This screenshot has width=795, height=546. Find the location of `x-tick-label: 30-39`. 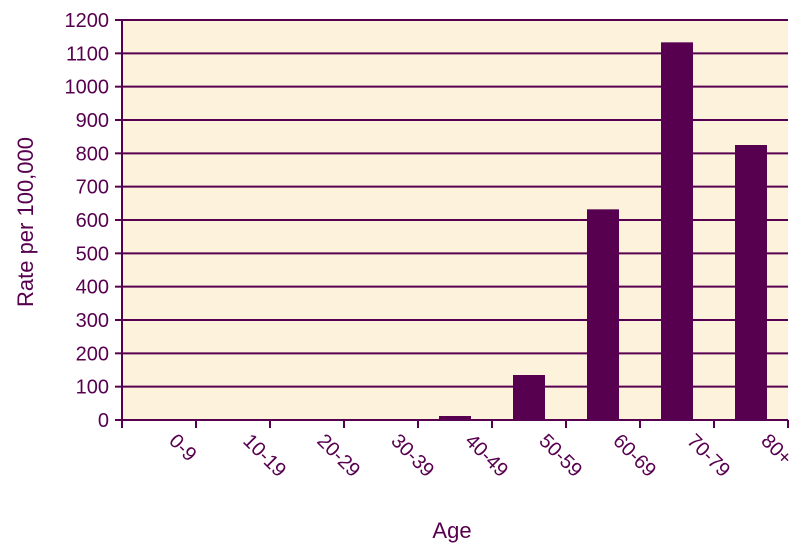

x-tick-label: 30-39 is located at coordinates (412, 456).